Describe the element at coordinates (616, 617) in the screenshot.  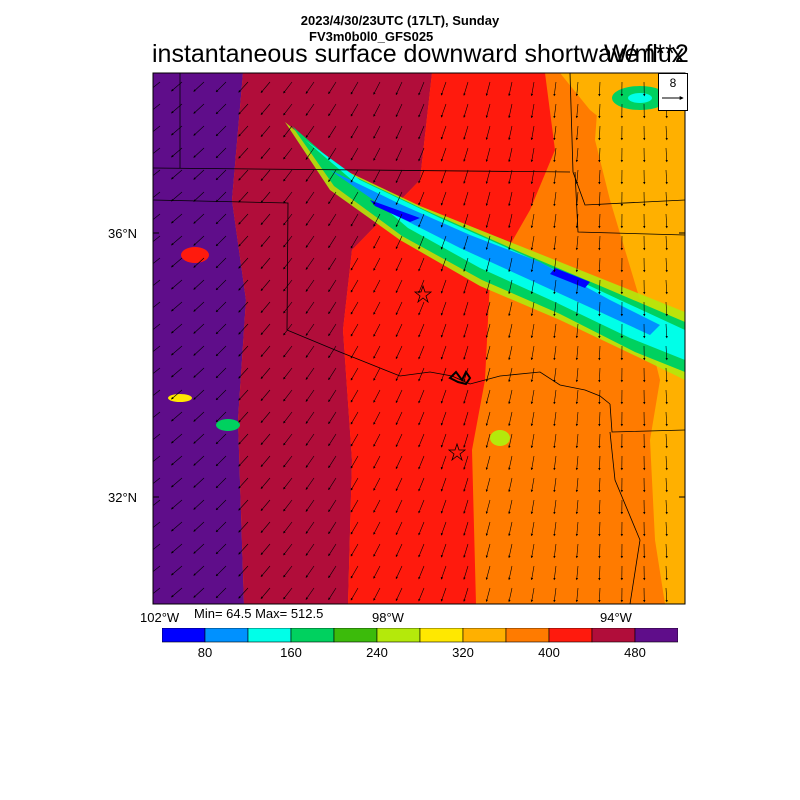
I see `longitude-label-94: 94°W` at that location.